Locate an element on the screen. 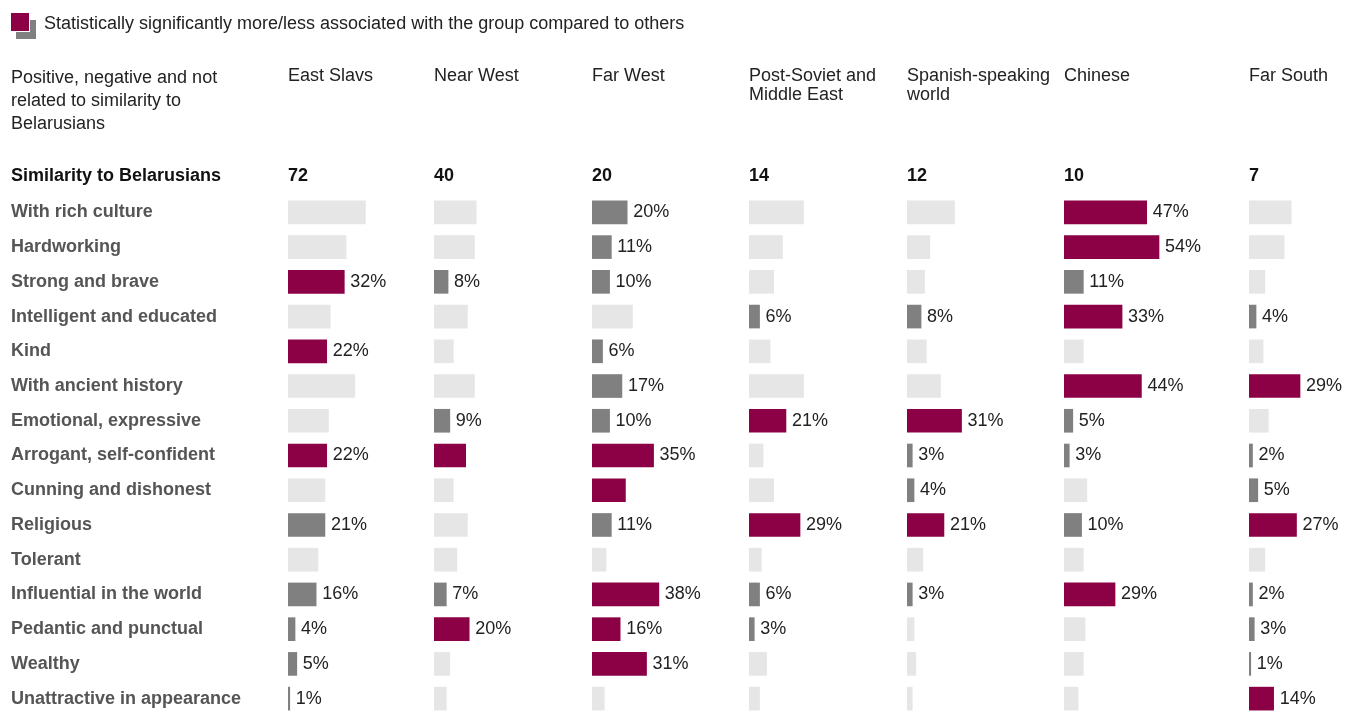 The height and width of the screenshot is (712, 1362). y-tick-label: With rich culture is located at coordinates (82, 211).